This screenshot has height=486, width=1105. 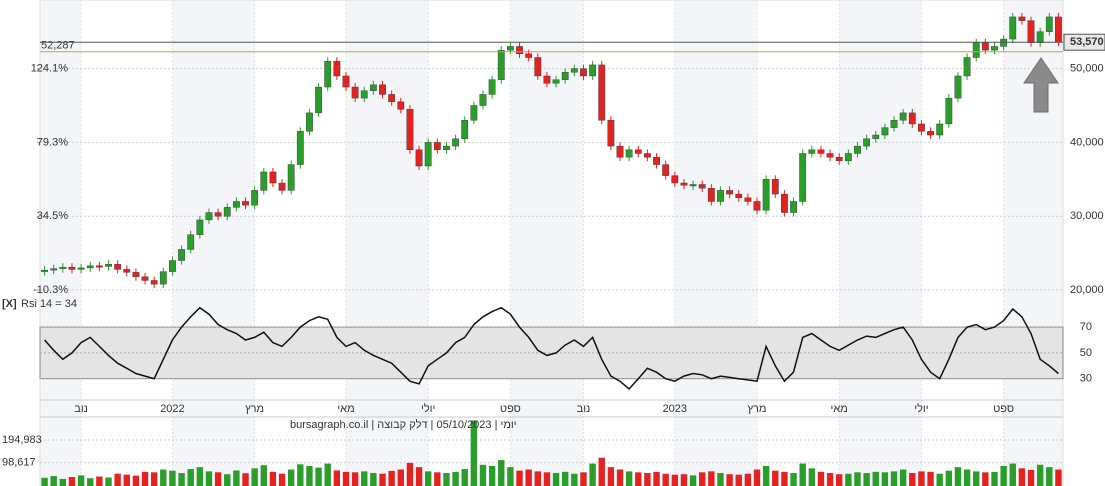 What do you see at coordinates (1086, 353) in the screenshot?
I see `y-tick-label: 50` at bounding box center [1086, 353].